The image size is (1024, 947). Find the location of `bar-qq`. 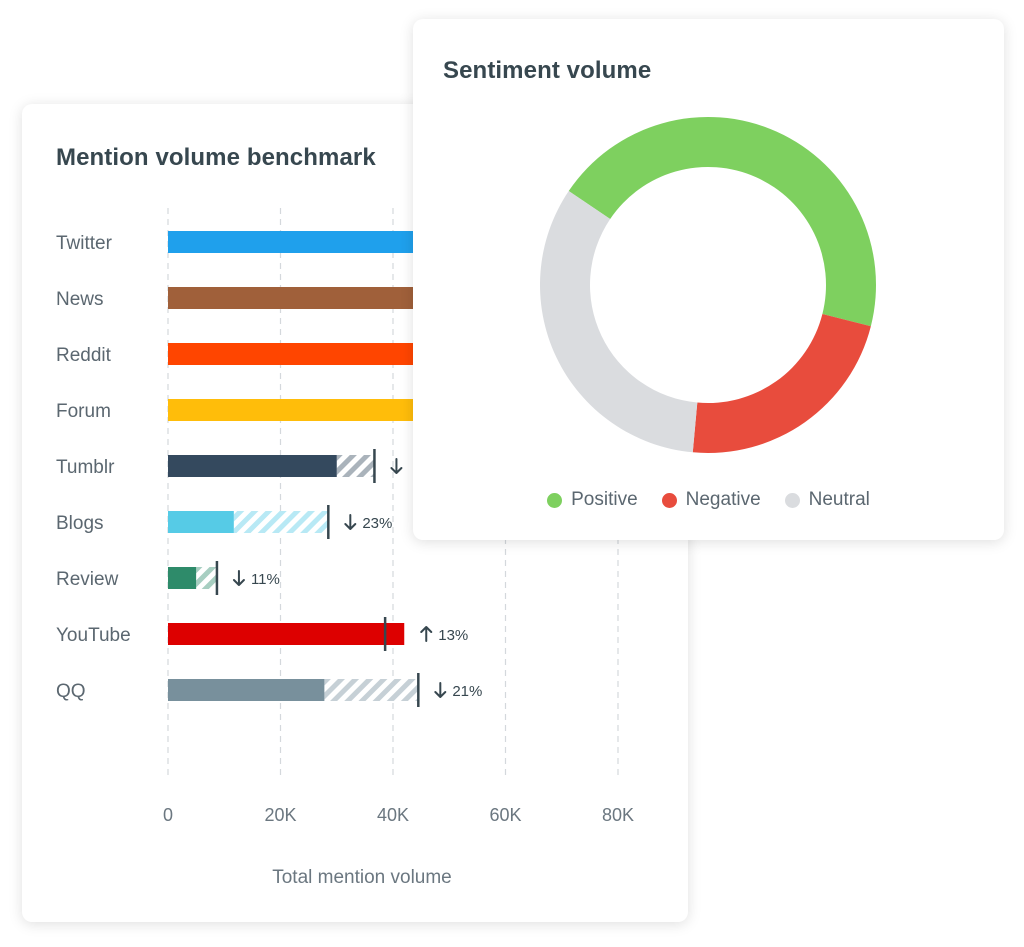

bar-qq is located at coordinates (246, 690).